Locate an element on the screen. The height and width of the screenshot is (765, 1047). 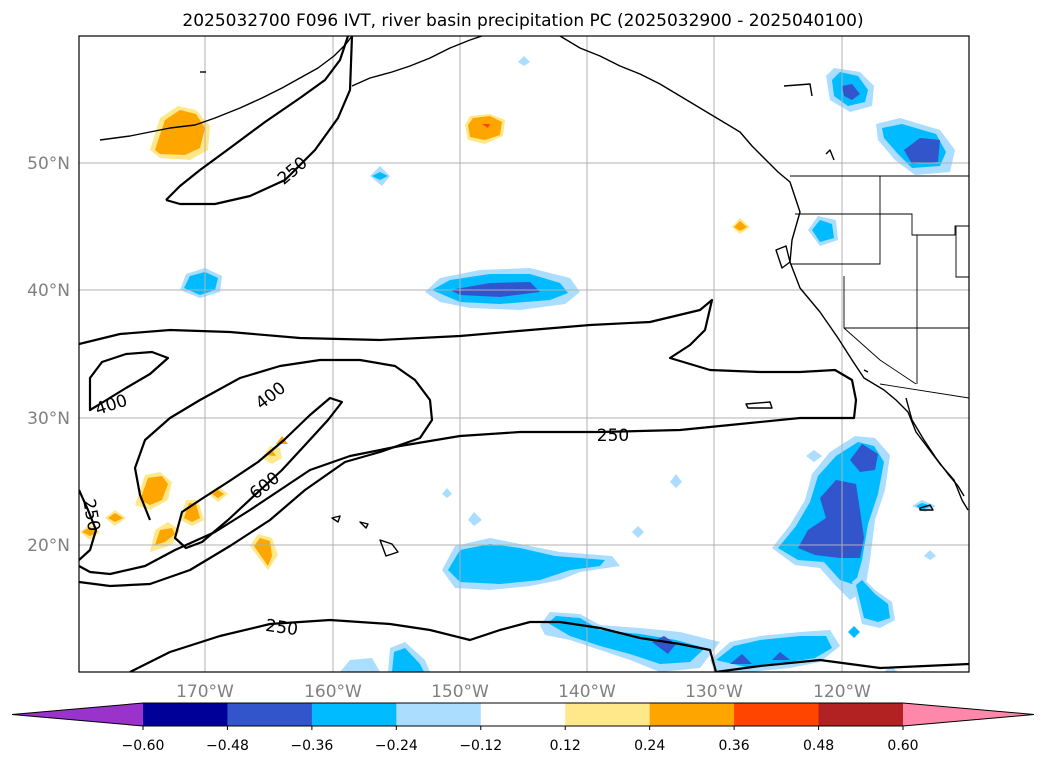
colorbar-tick-label: −0.24 is located at coordinates (396, 746).